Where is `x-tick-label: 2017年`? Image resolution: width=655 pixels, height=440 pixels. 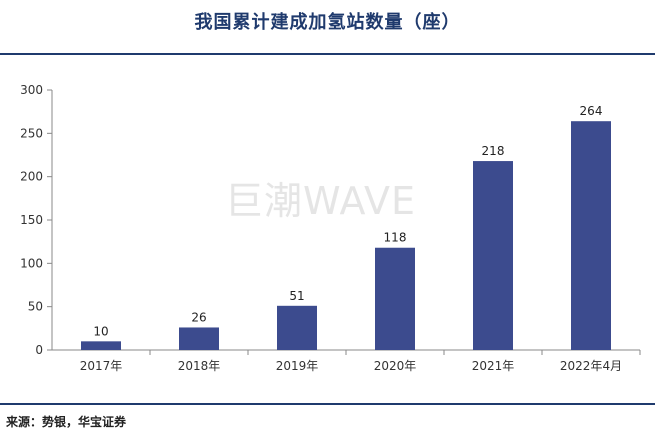
x-tick-label: 2017年 is located at coordinates (101, 366).